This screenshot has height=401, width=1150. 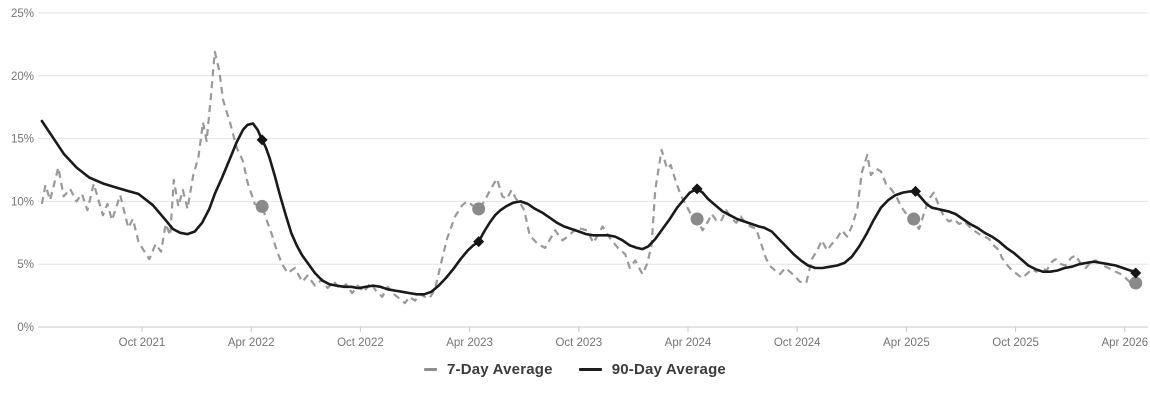 I want to click on x-tick-label: Oct 2023, so click(x=578, y=343).